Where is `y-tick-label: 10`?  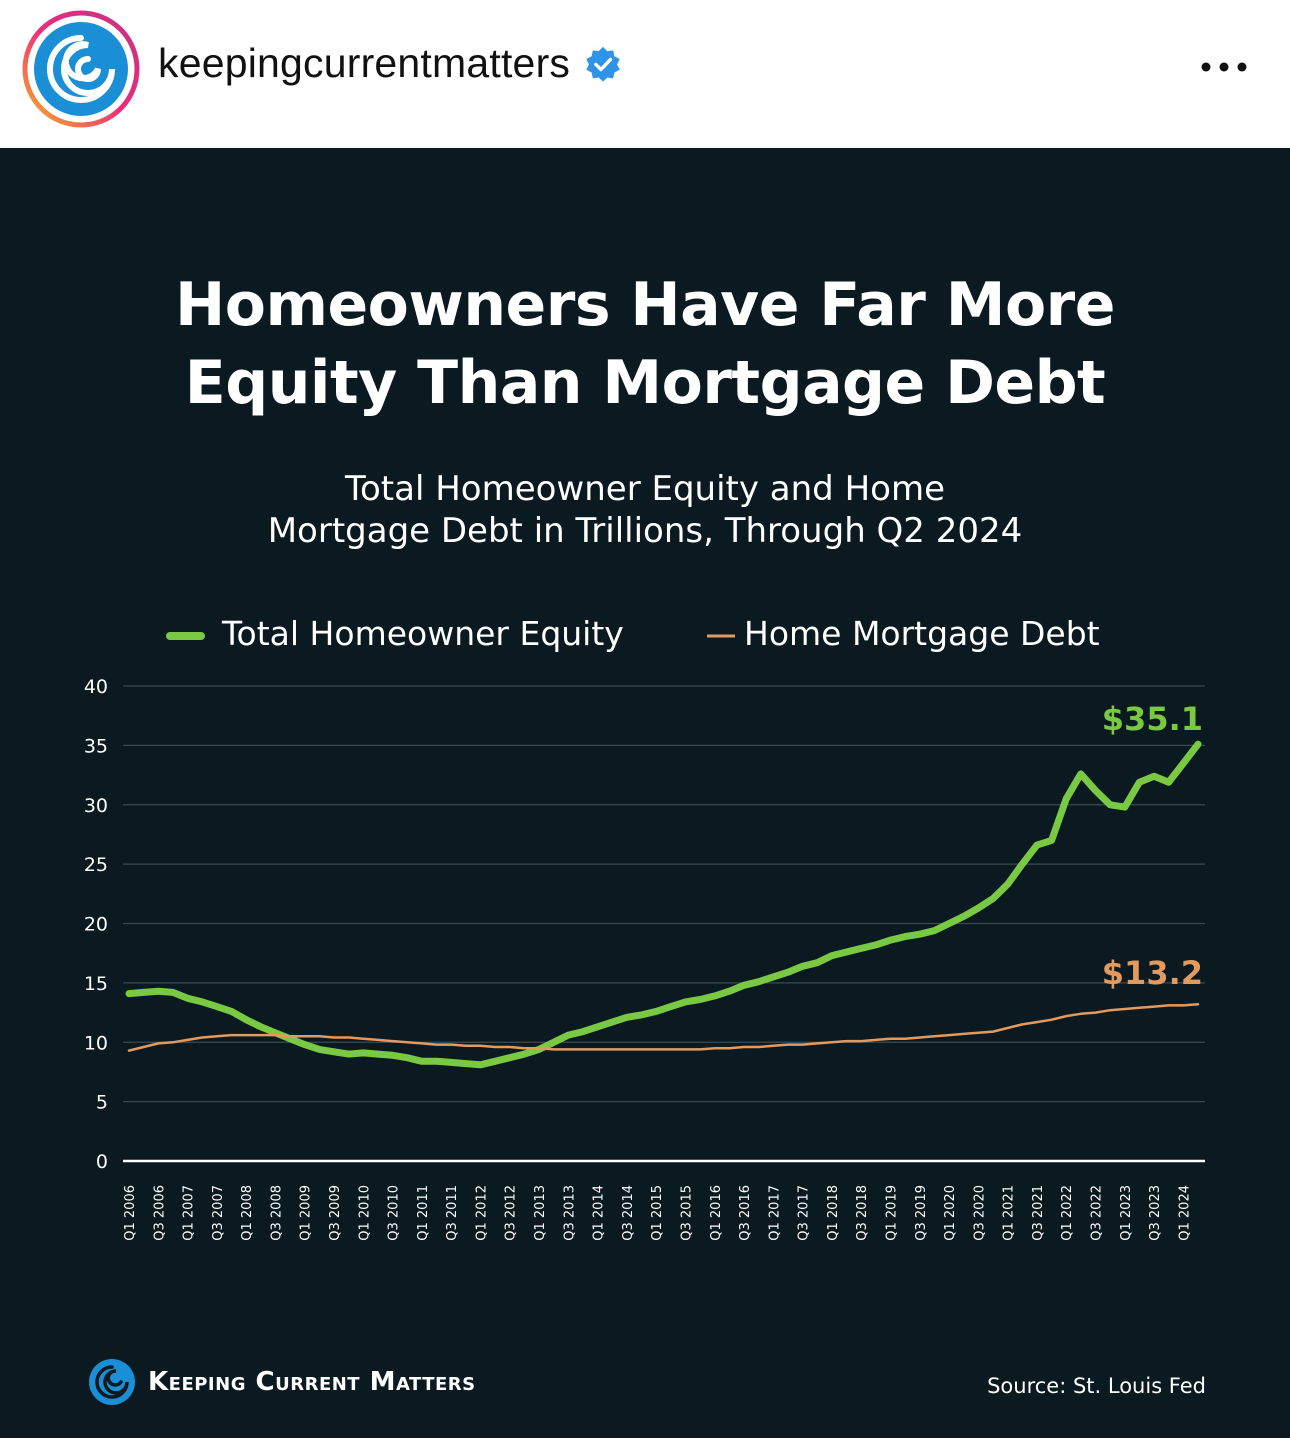
y-tick-label: 10 is located at coordinates (96, 1043).